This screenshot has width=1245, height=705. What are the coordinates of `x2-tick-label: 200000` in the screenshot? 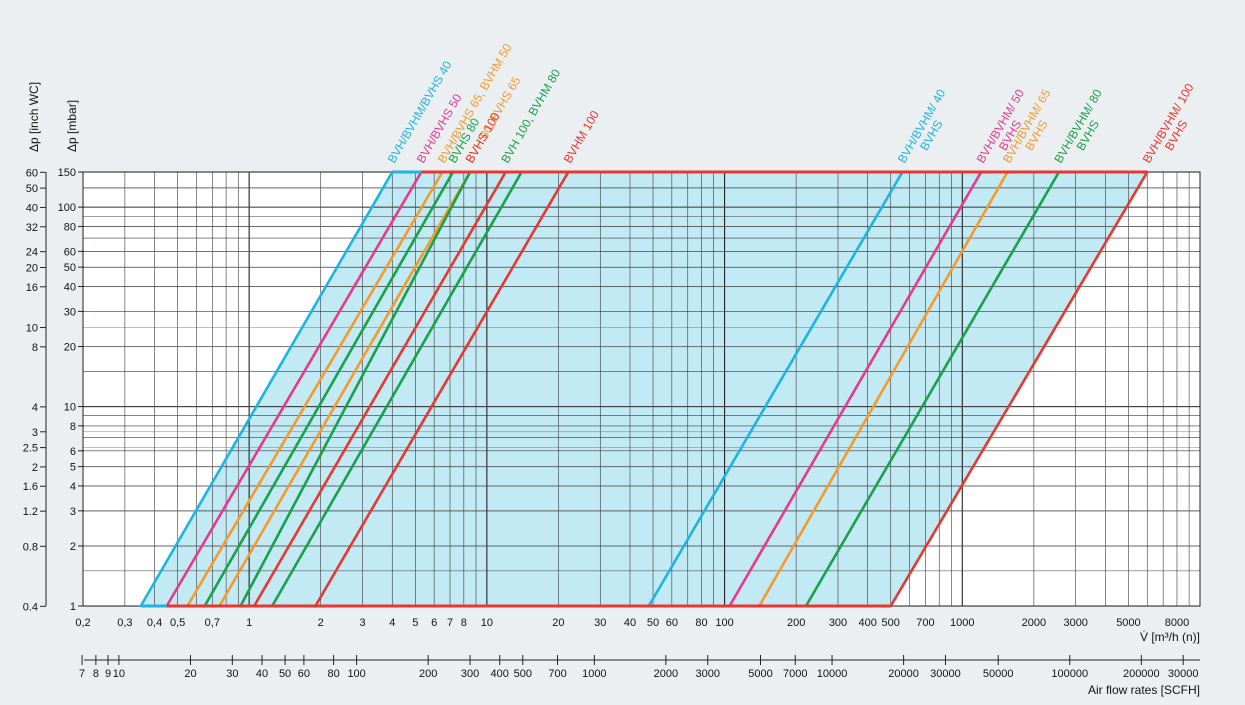 It's located at (1141, 674).